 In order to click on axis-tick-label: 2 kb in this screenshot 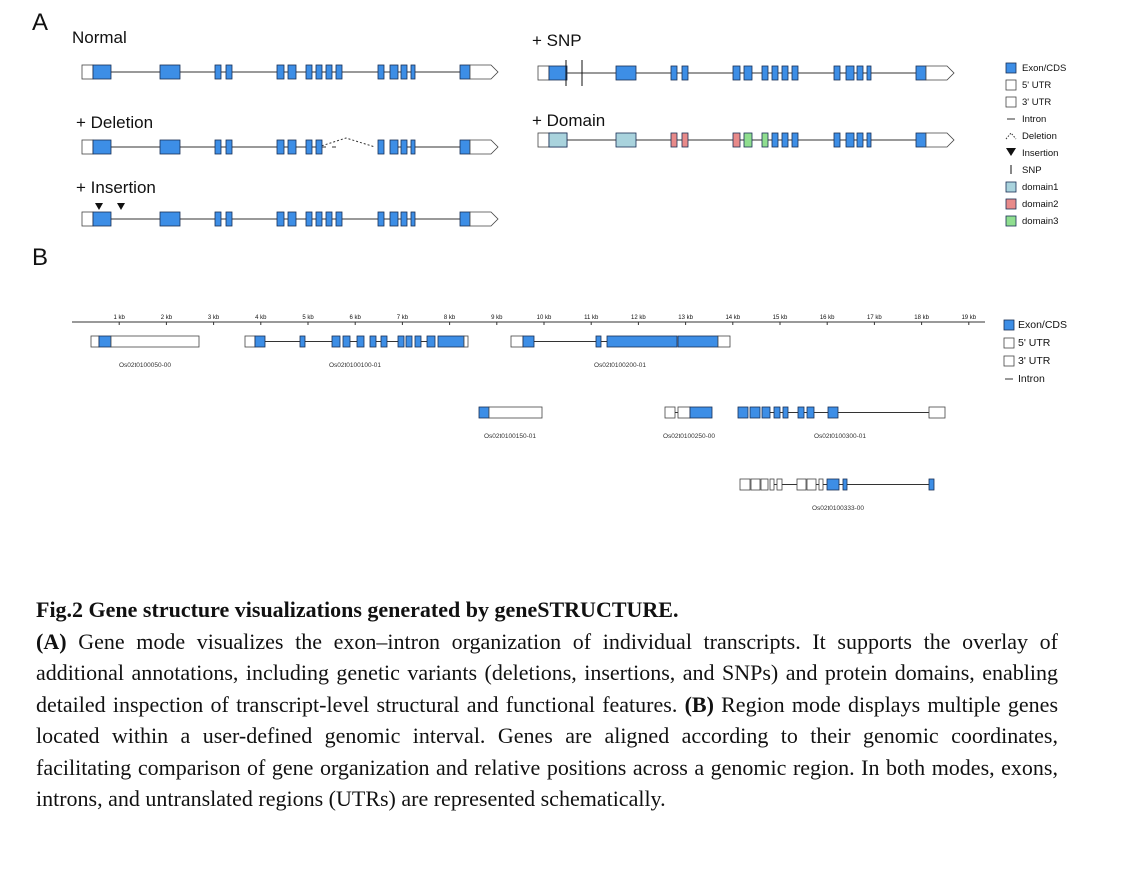, I will do `click(167, 318)`.